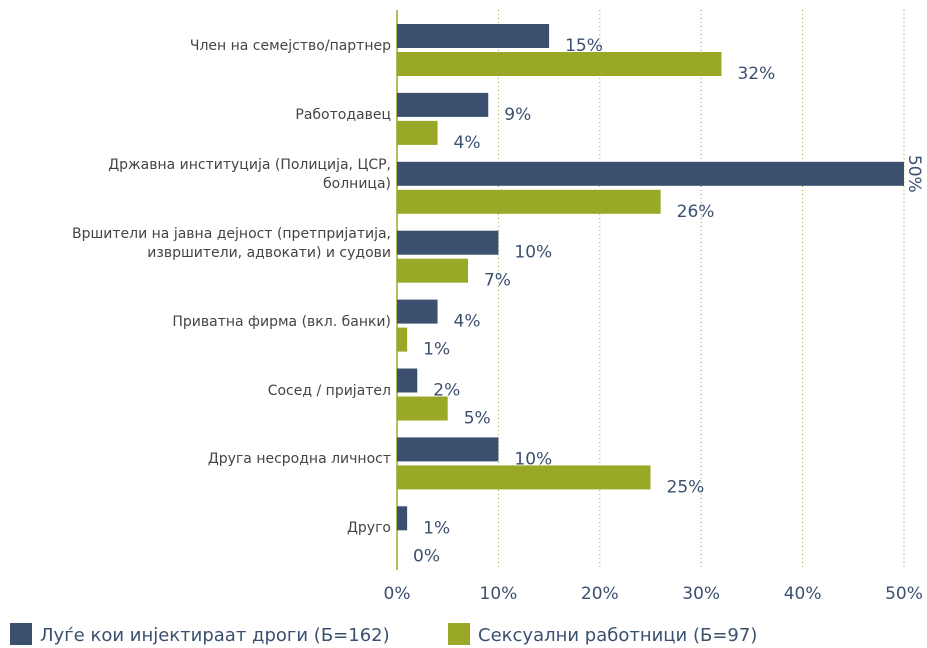 The image size is (927, 648). Describe the element at coordinates (803, 594) in the screenshot. I see `x-tick-label: 40%` at that location.